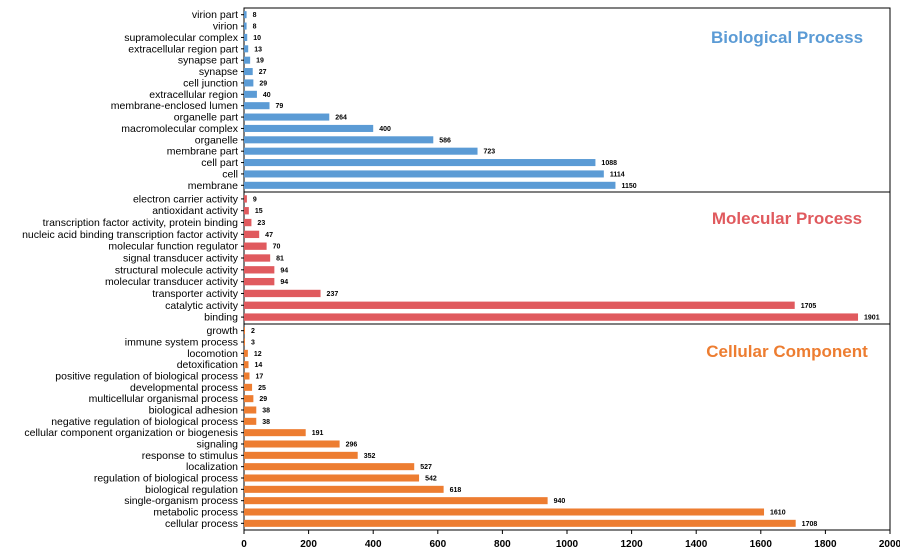 The image size is (900, 558). What do you see at coordinates (201, 524) in the screenshot?
I see `category-label: cellular process` at bounding box center [201, 524].